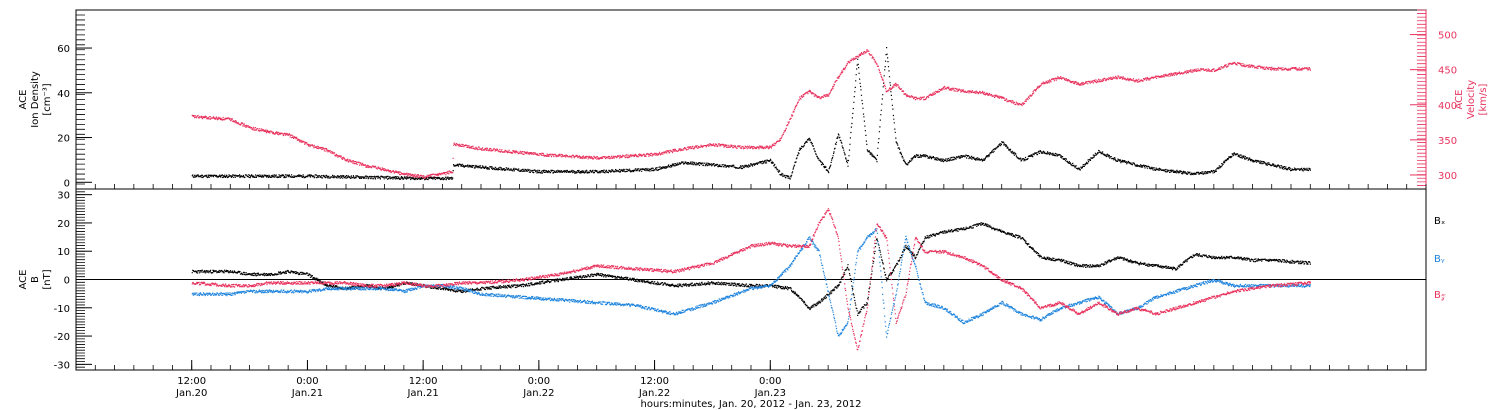 The image size is (1500, 410). Describe the element at coordinates (63, 49) in the screenshot. I see `left-tick-label: 60` at that location.